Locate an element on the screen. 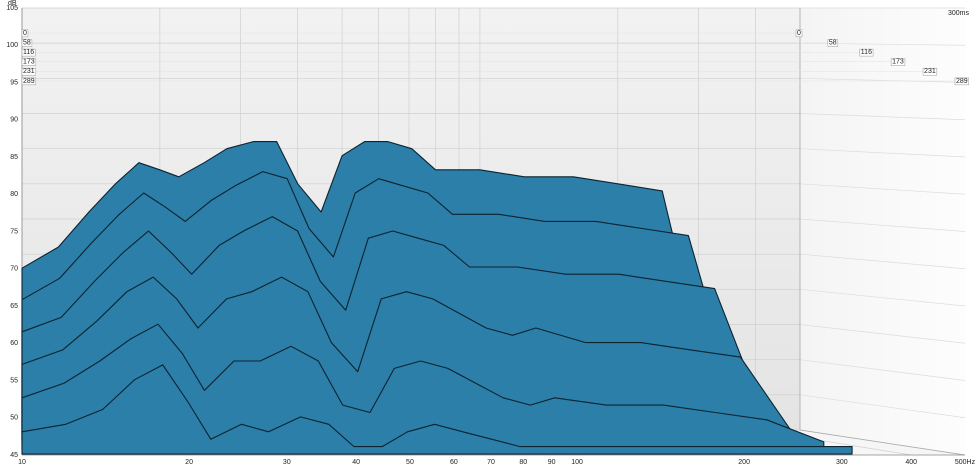 This screenshot has height=467, width=975. x-tick-label: 80 is located at coordinates (523, 462).